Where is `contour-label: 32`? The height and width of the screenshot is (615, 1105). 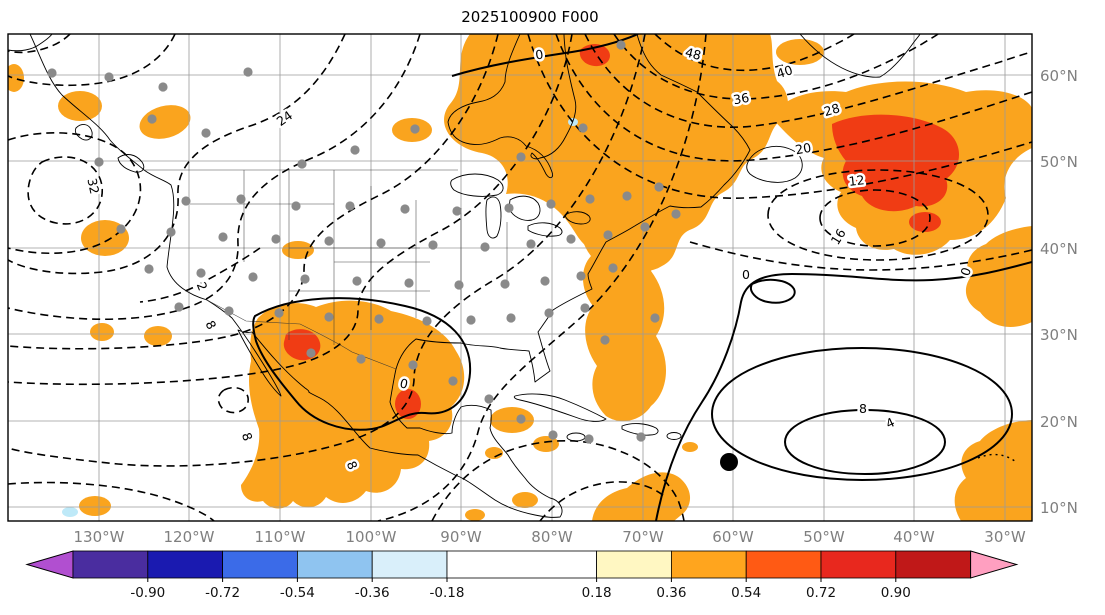
contour-label: 32 is located at coordinates (93, 186).